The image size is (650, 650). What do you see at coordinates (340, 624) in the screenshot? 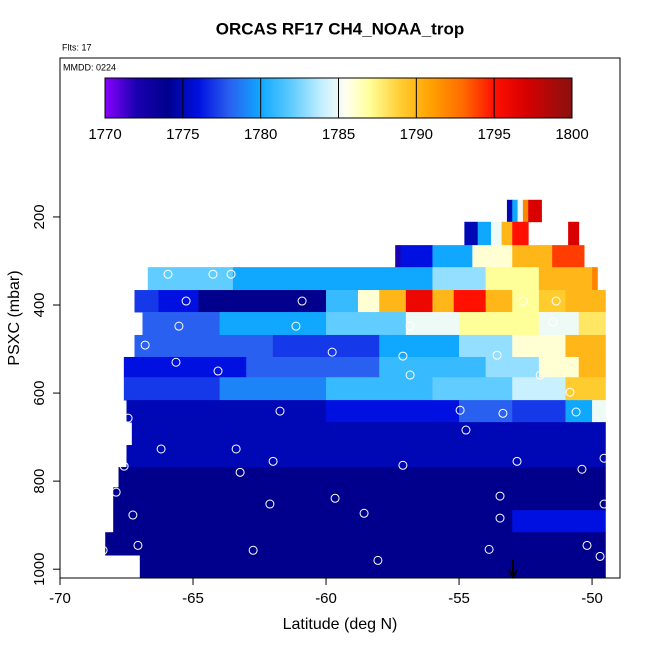
I see `x-axis-label: Latitude (deg N)` at bounding box center [340, 624].